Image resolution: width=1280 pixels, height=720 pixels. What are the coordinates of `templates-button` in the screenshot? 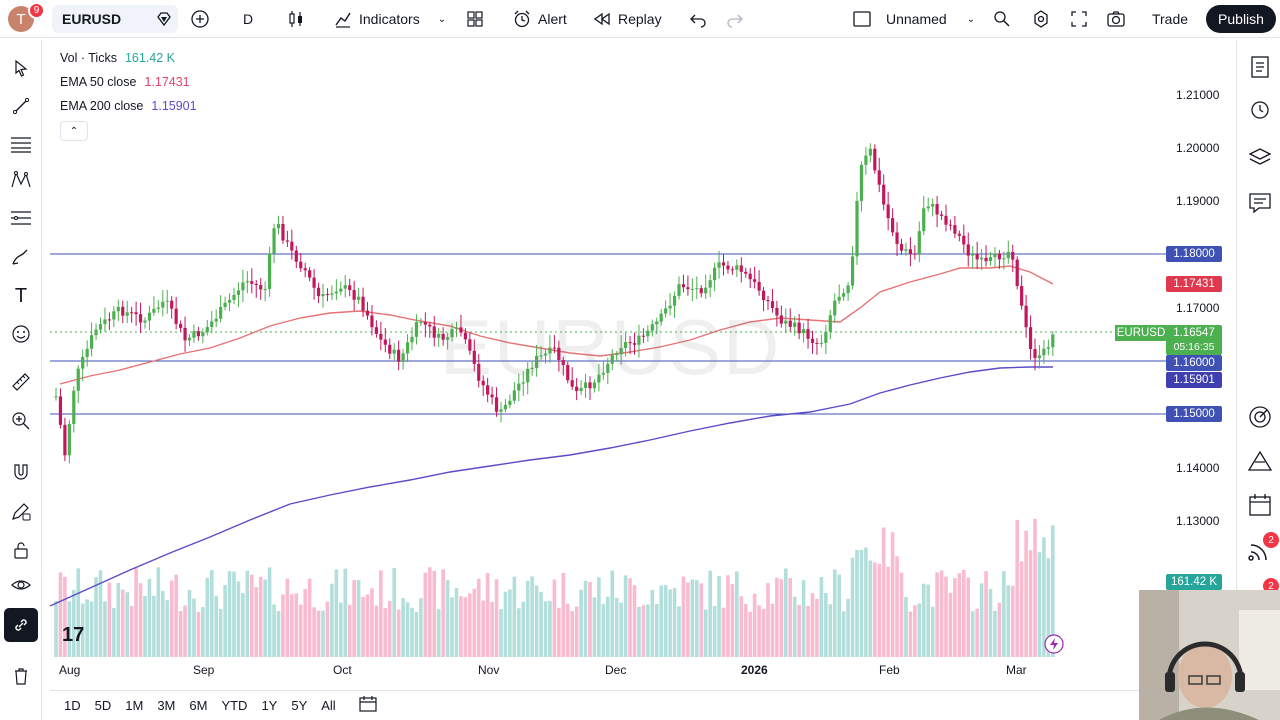 It's located at (475, 19).